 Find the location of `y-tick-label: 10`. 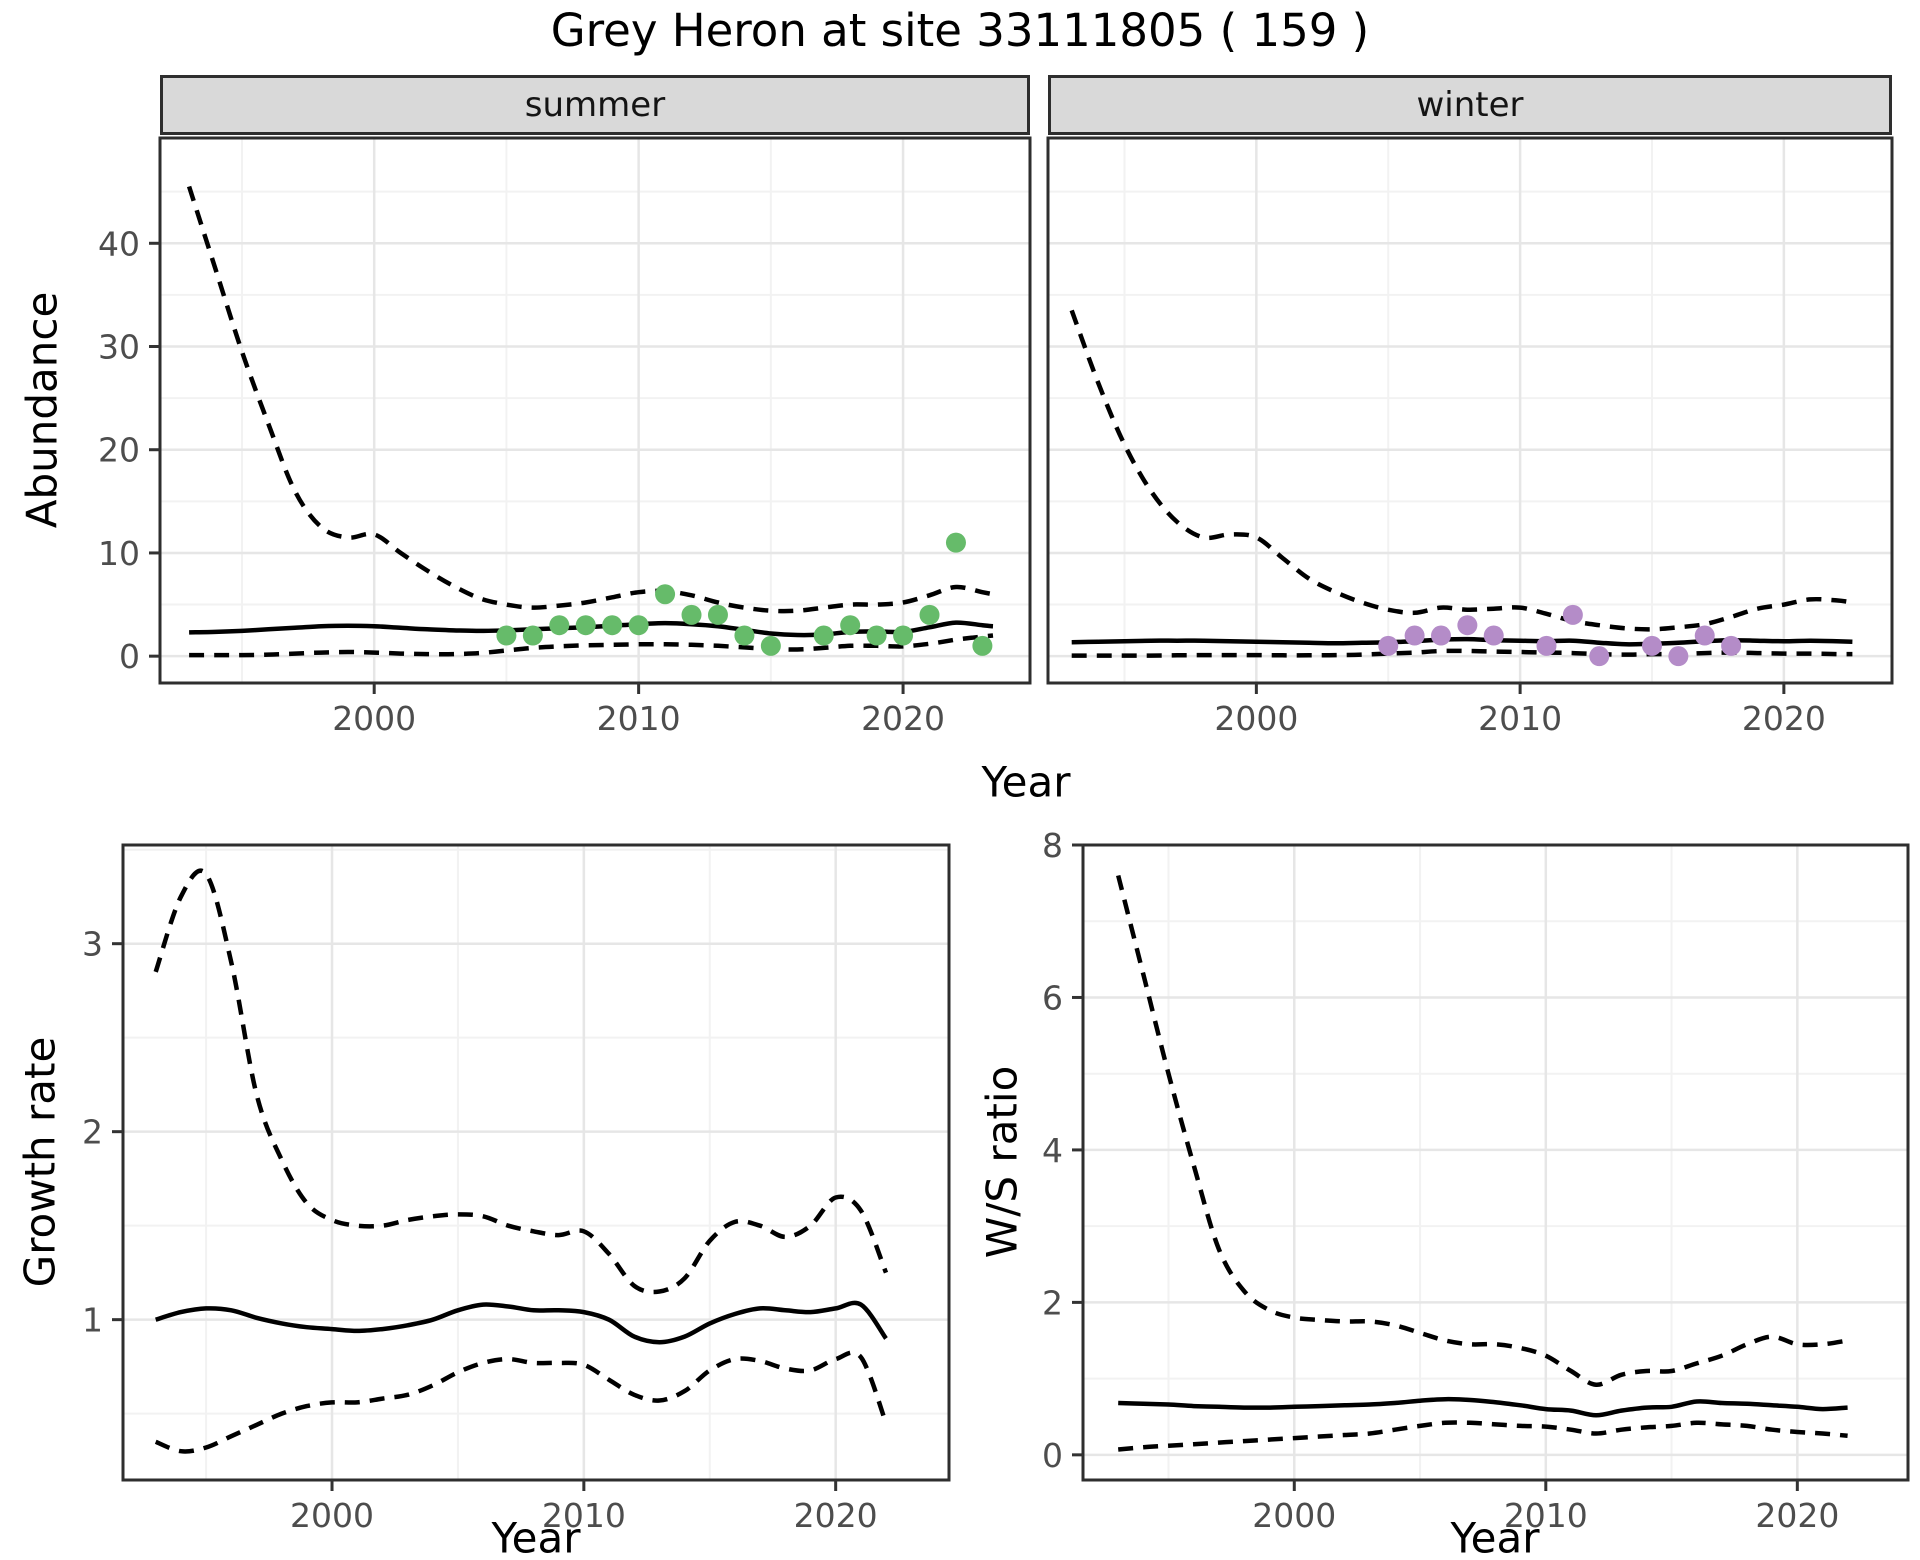

y-tick-label: 10 is located at coordinates (119, 553).